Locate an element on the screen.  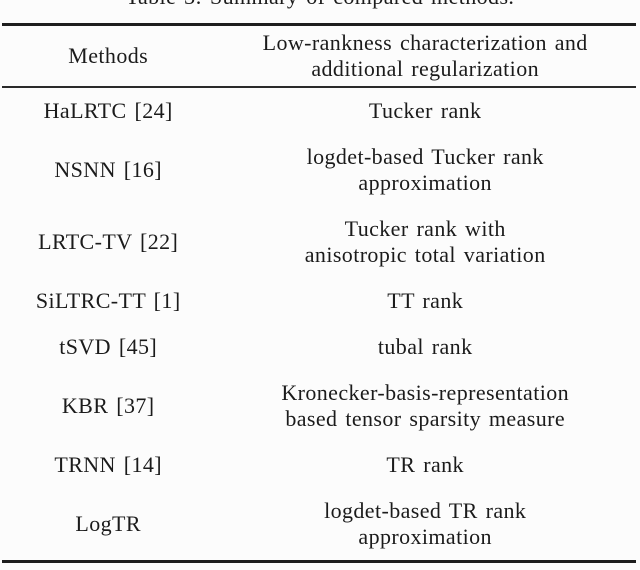
table-row: SiLTRC-TT [1] TT rank is located at coordinates (319, 301).